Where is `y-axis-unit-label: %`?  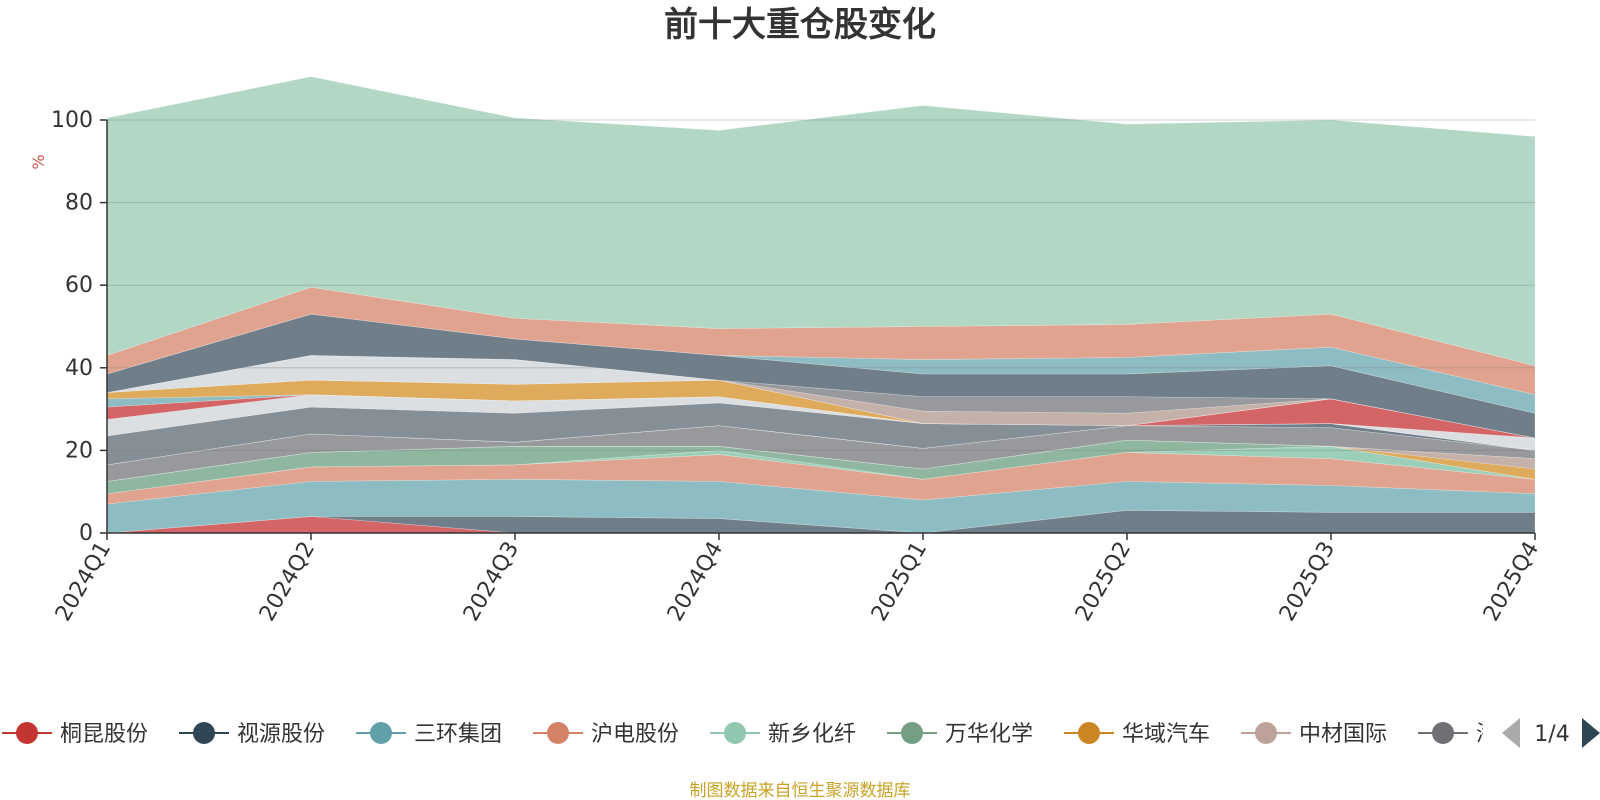 y-axis-unit-label: % is located at coordinates (38, 161).